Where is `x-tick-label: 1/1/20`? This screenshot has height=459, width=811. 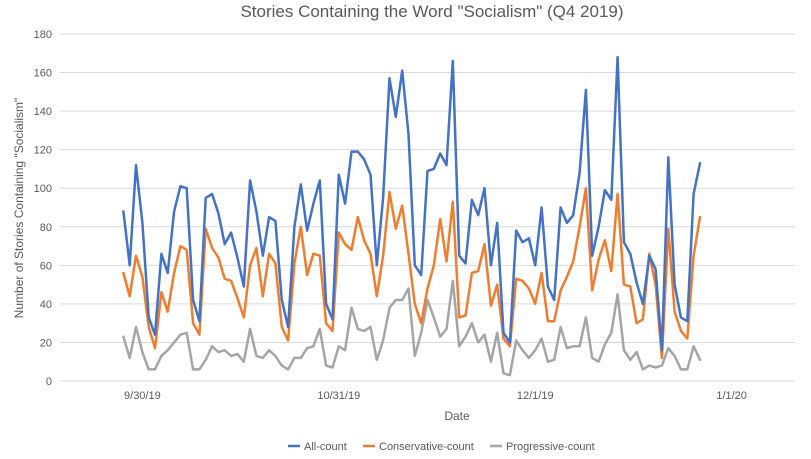
x-tick-label: 1/1/20 is located at coordinates (731, 396).